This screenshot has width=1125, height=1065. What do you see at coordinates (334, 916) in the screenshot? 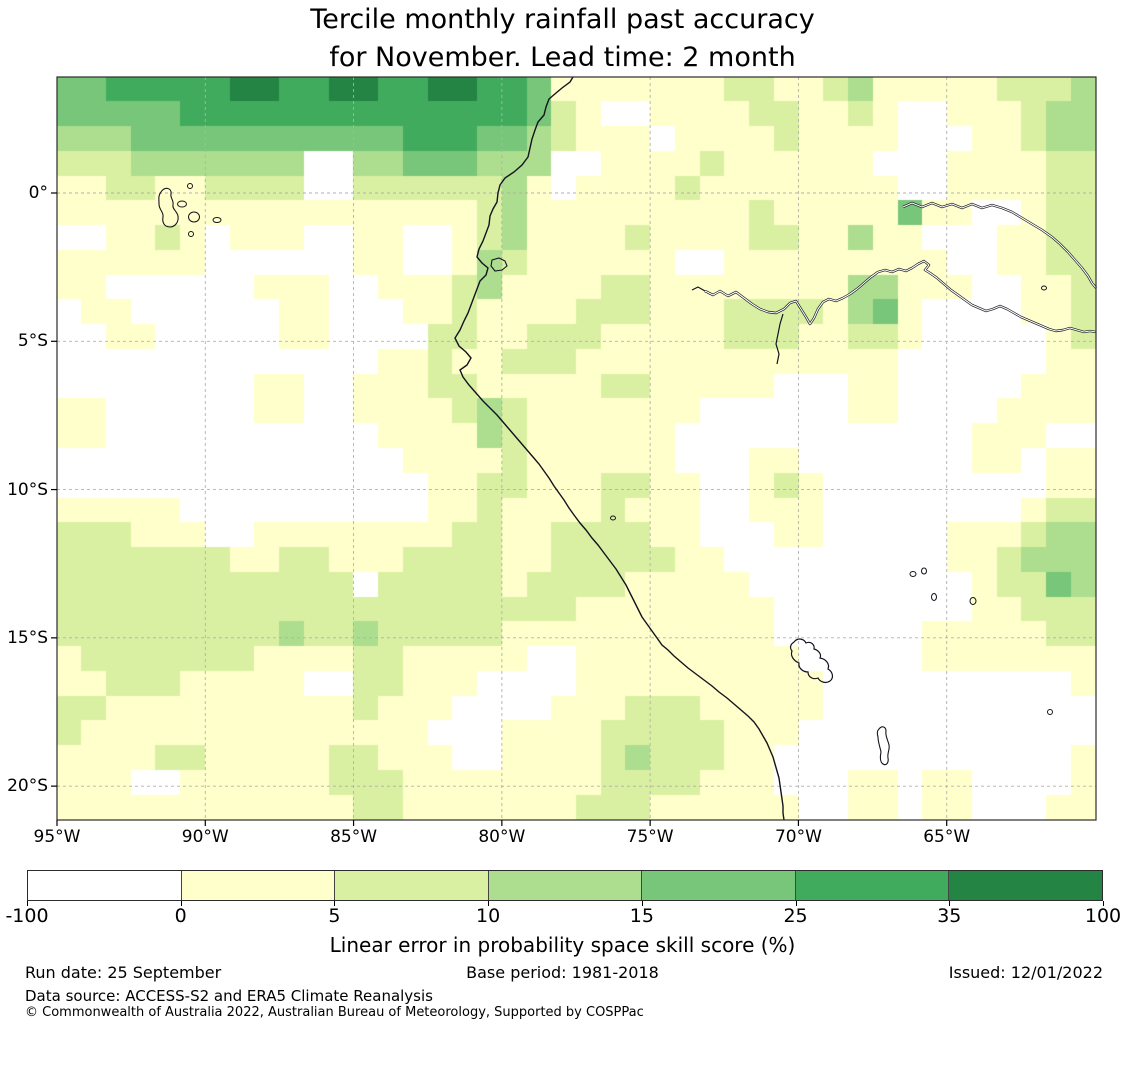
I see `colorbar-tick-label: 5` at bounding box center [334, 916].